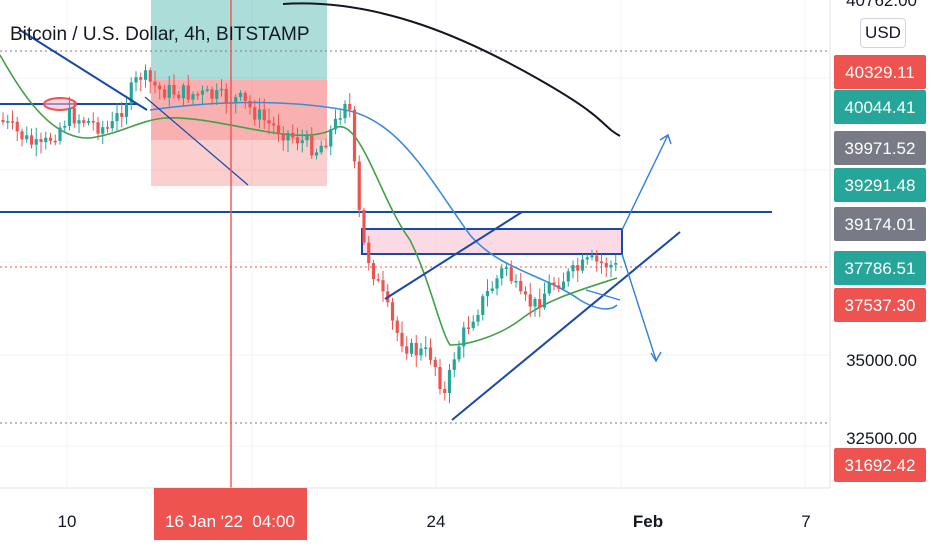 The image size is (932, 550). What do you see at coordinates (453, 255) in the screenshot?
I see `channel-upper-line` at bounding box center [453, 255].